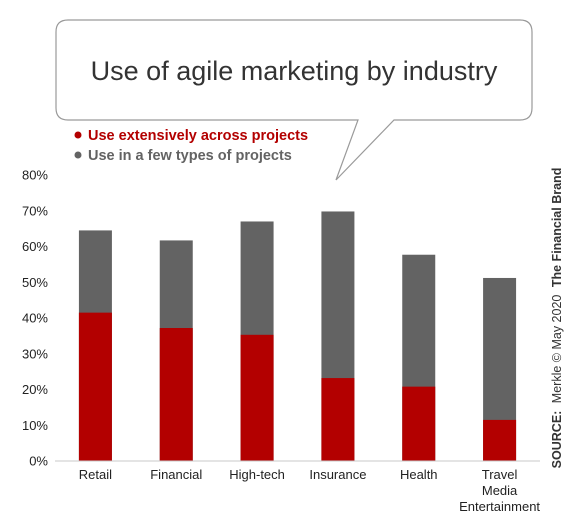 This screenshot has width=585, height=530. What do you see at coordinates (294, 71) in the screenshot?
I see `chart-title: Use of agile marketing by industry` at bounding box center [294, 71].